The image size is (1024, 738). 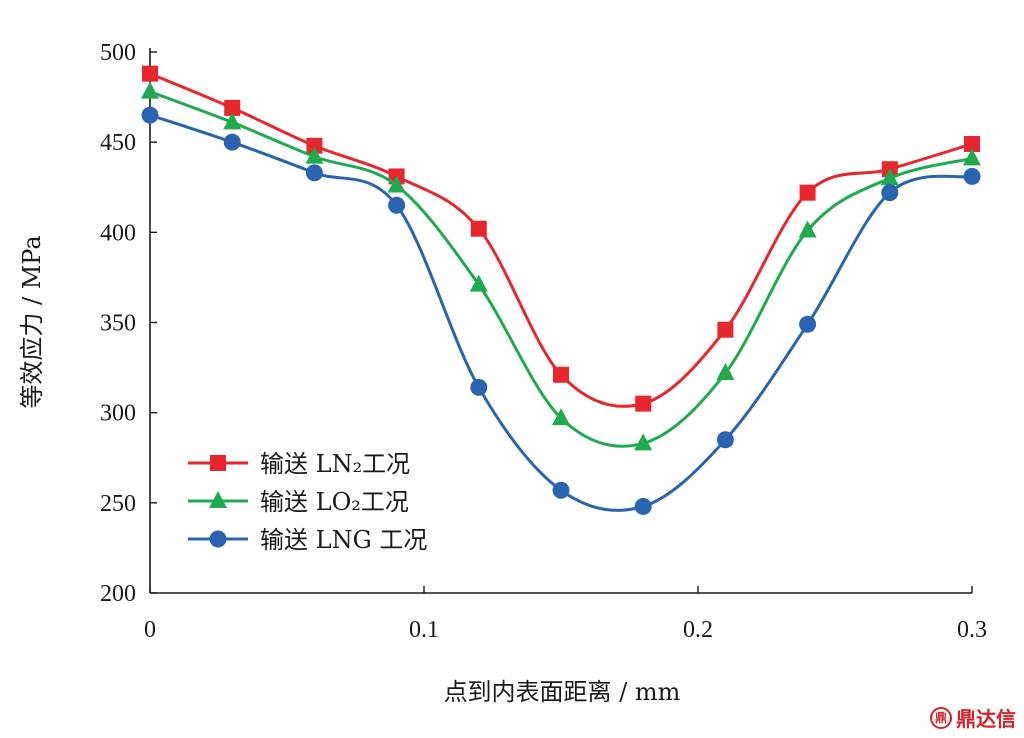 I want to click on x-tick-label: 0.1, so click(x=424, y=630).